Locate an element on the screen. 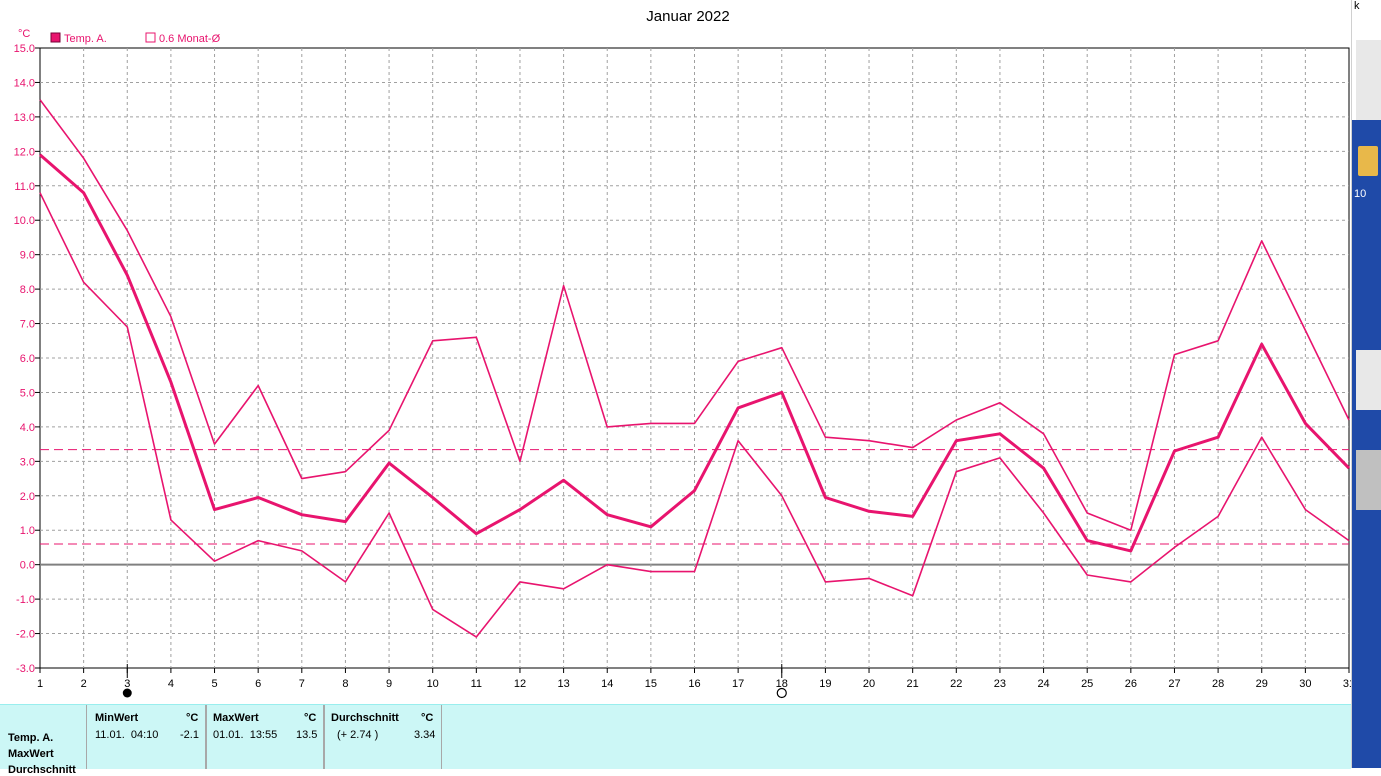  y-tick-label: 6.0 is located at coordinates (27, 359).